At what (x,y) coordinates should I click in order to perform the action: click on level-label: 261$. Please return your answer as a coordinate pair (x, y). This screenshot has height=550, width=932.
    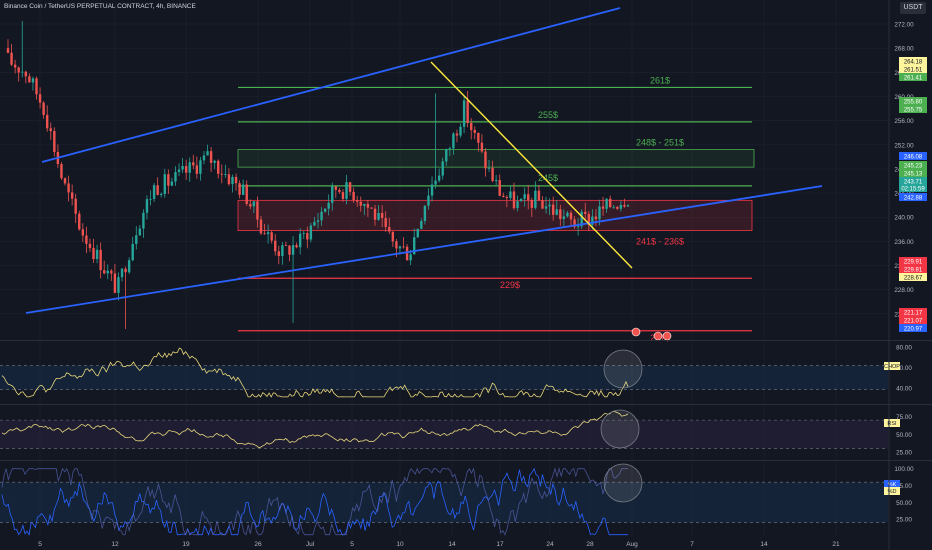
    Looking at the image, I should click on (660, 80).